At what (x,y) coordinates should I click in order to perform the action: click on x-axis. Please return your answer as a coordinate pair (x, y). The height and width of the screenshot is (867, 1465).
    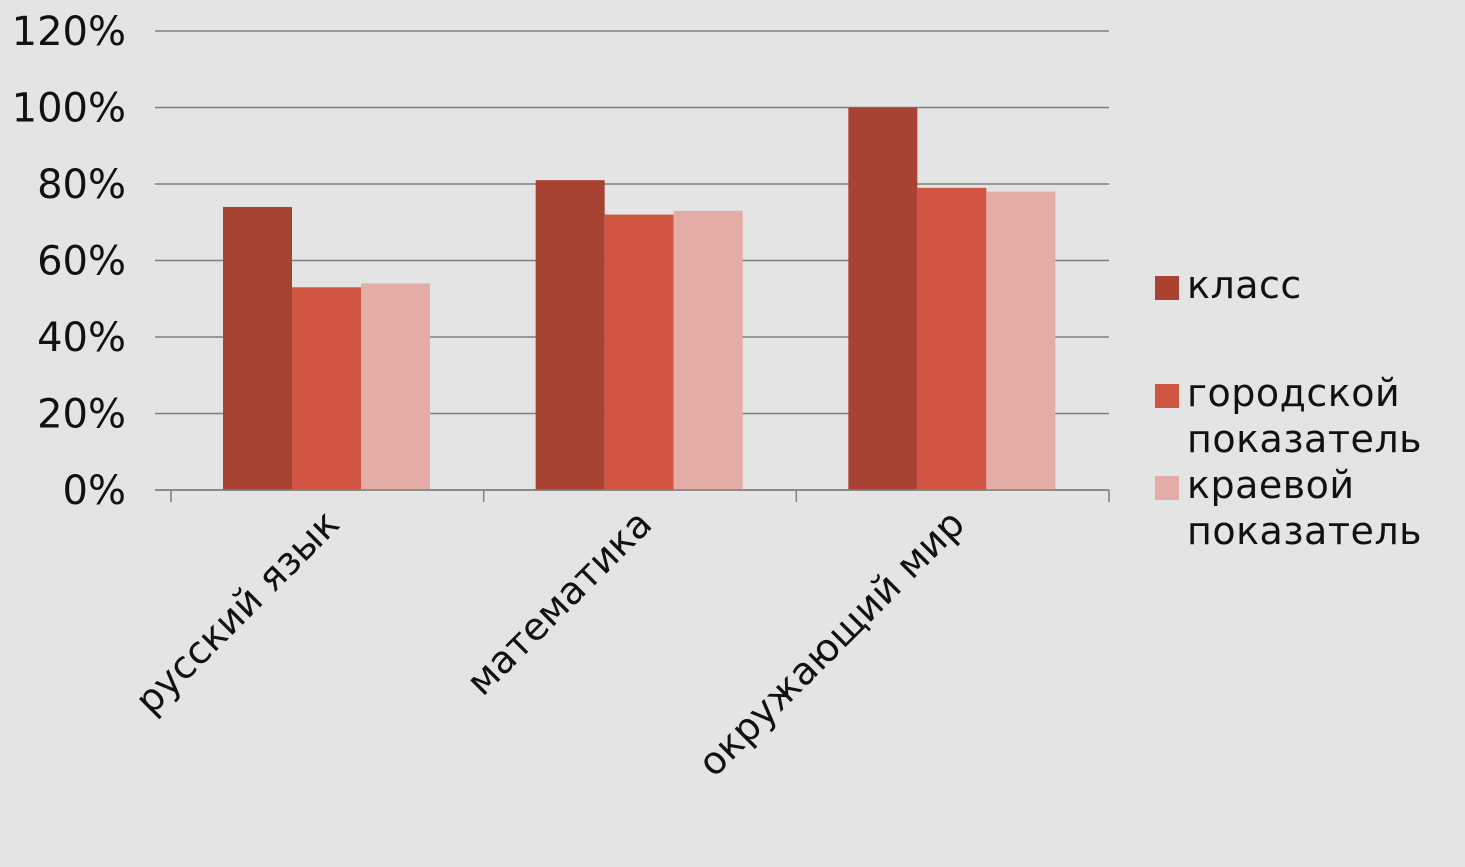
    Looking at the image, I should click on (632, 495).